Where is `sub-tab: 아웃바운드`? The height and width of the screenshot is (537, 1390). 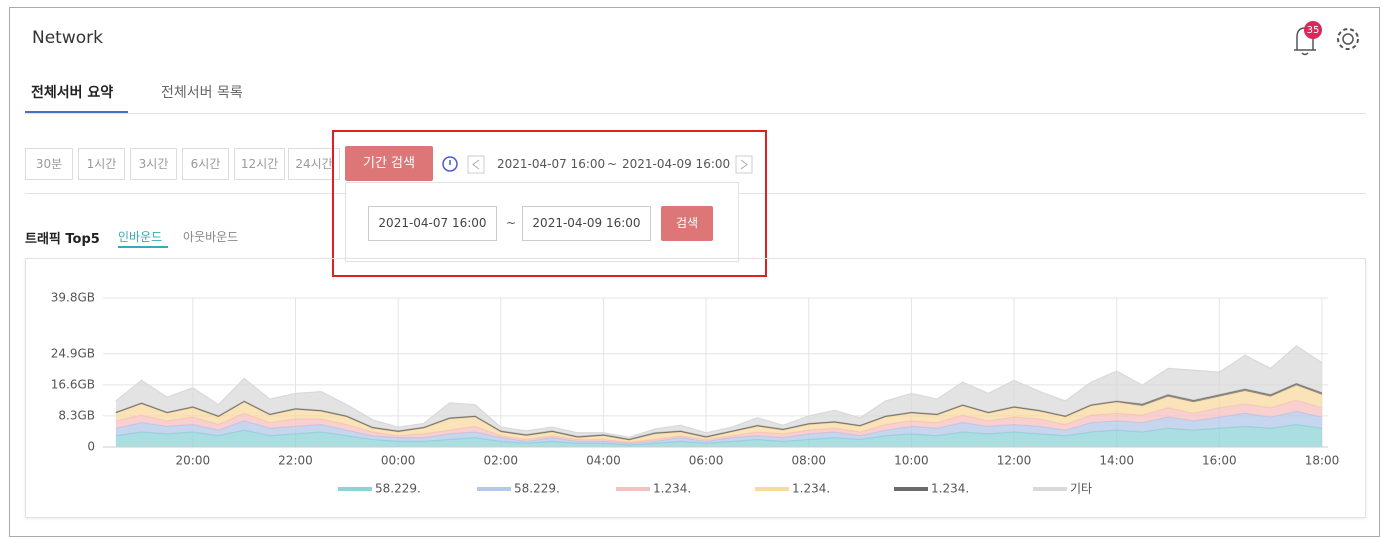
sub-tab: 아웃바운드 is located at coordinates (211, 237).